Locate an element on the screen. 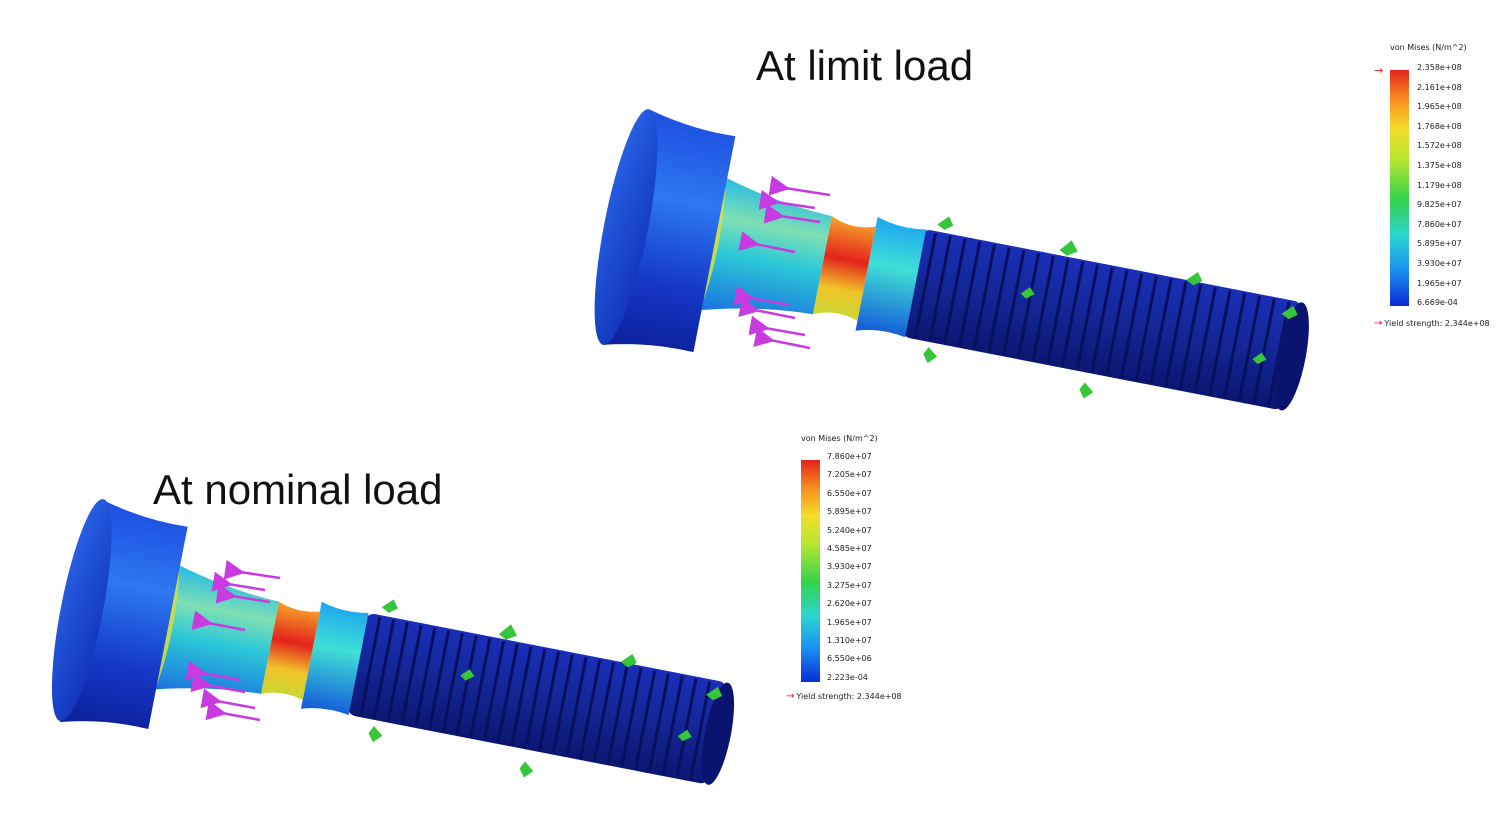 This screenshot has height=832, width=1506. legend-tick-label: 3.275e+07 is located at coordinates (849, 585).